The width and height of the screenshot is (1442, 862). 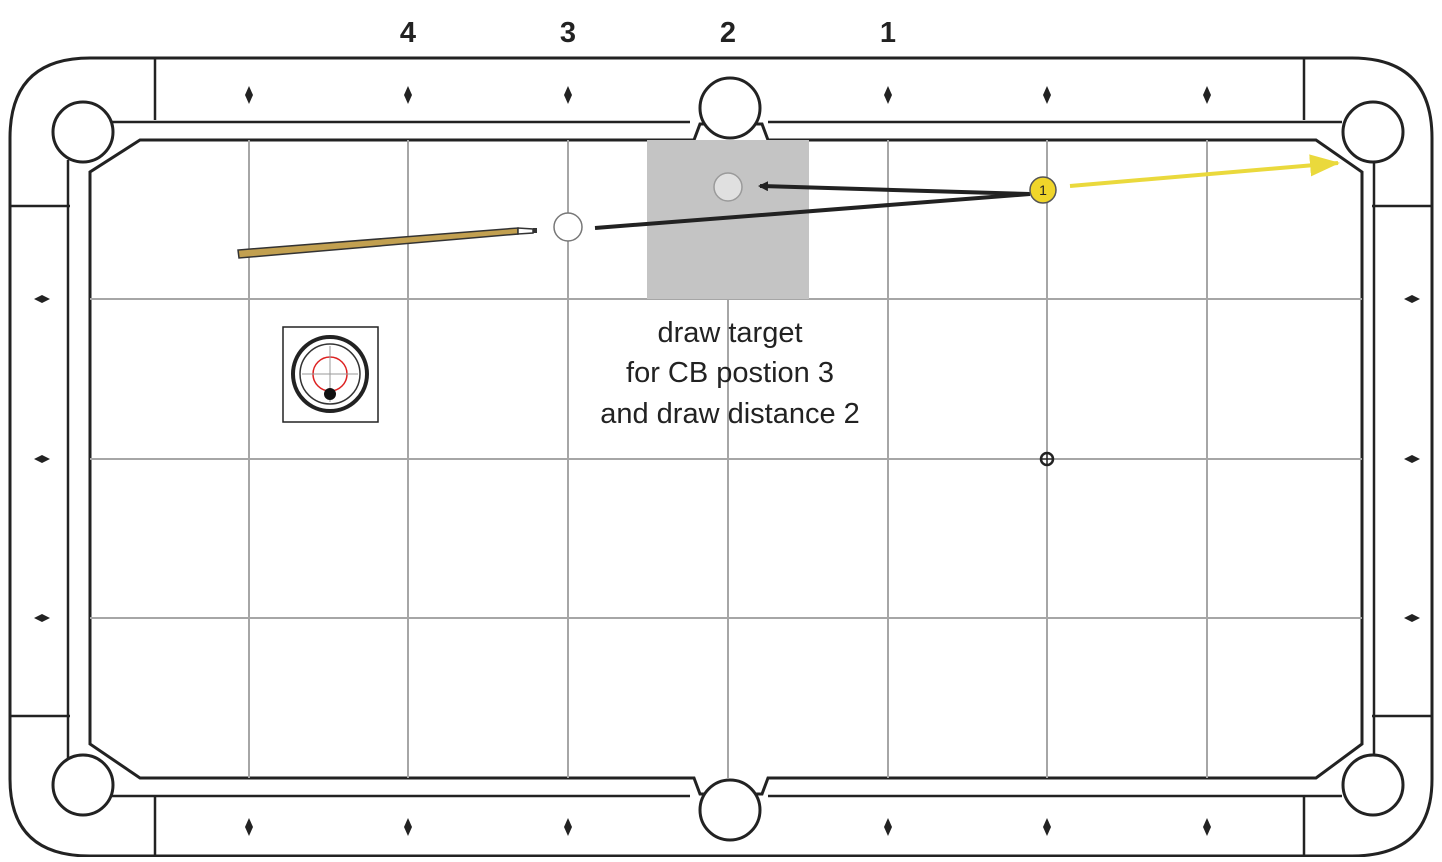 What do you see at coordinates (568, 33) in the screenshot?
I see `column-label-3: 3` at bounding box center [568, 33].